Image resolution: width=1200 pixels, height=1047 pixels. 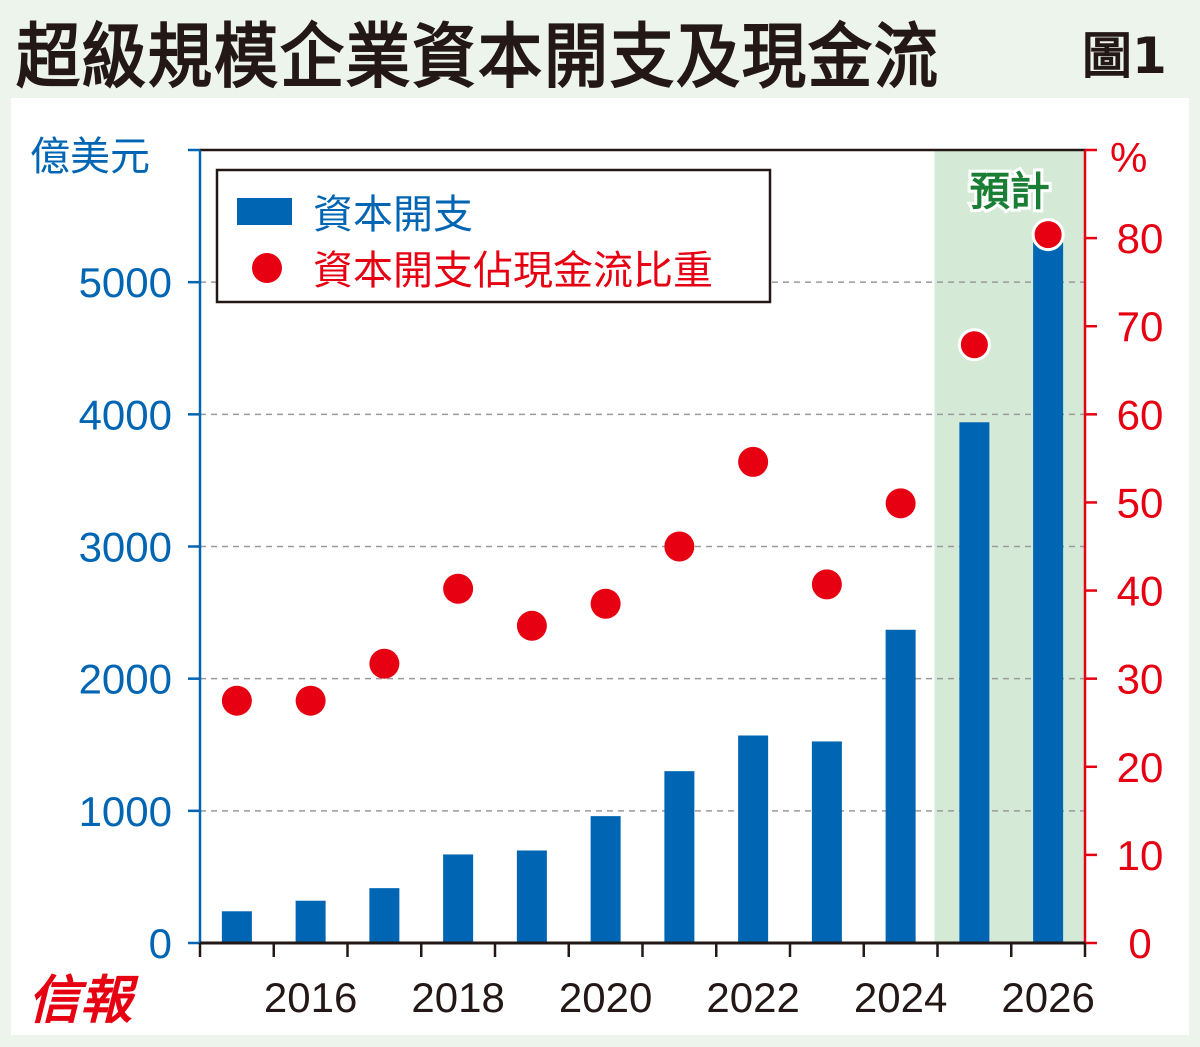 What do you see at coordinates (531, 896) in the screenshot?
I see `capex-bar-2019` at bounding box center [531, 896].